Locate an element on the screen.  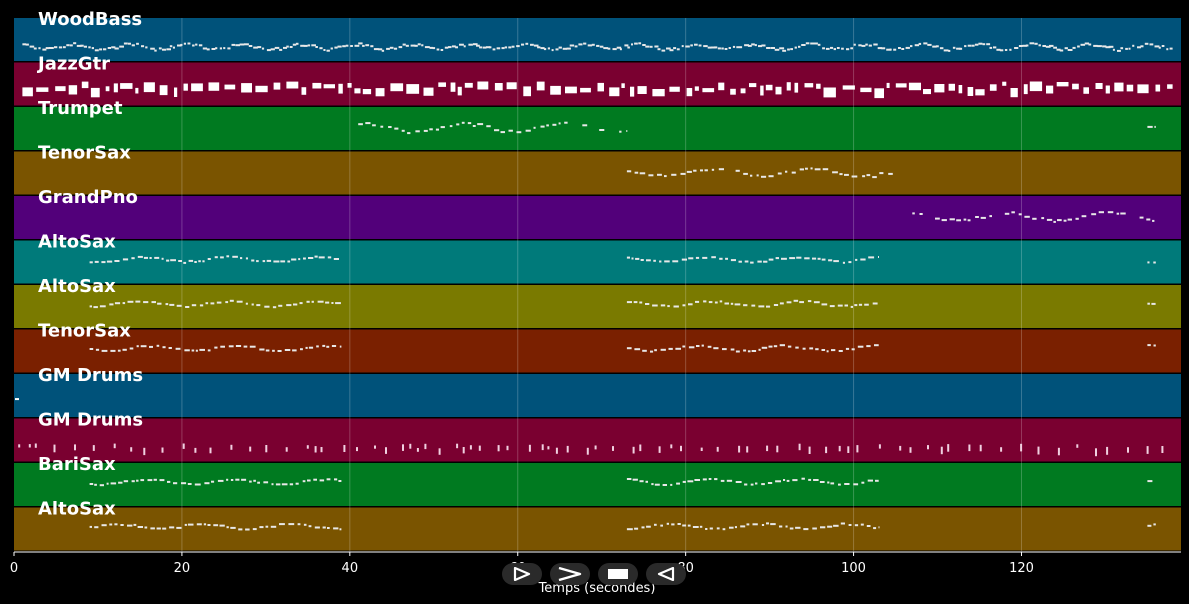
track-lane is located at coordinates (597, 217).